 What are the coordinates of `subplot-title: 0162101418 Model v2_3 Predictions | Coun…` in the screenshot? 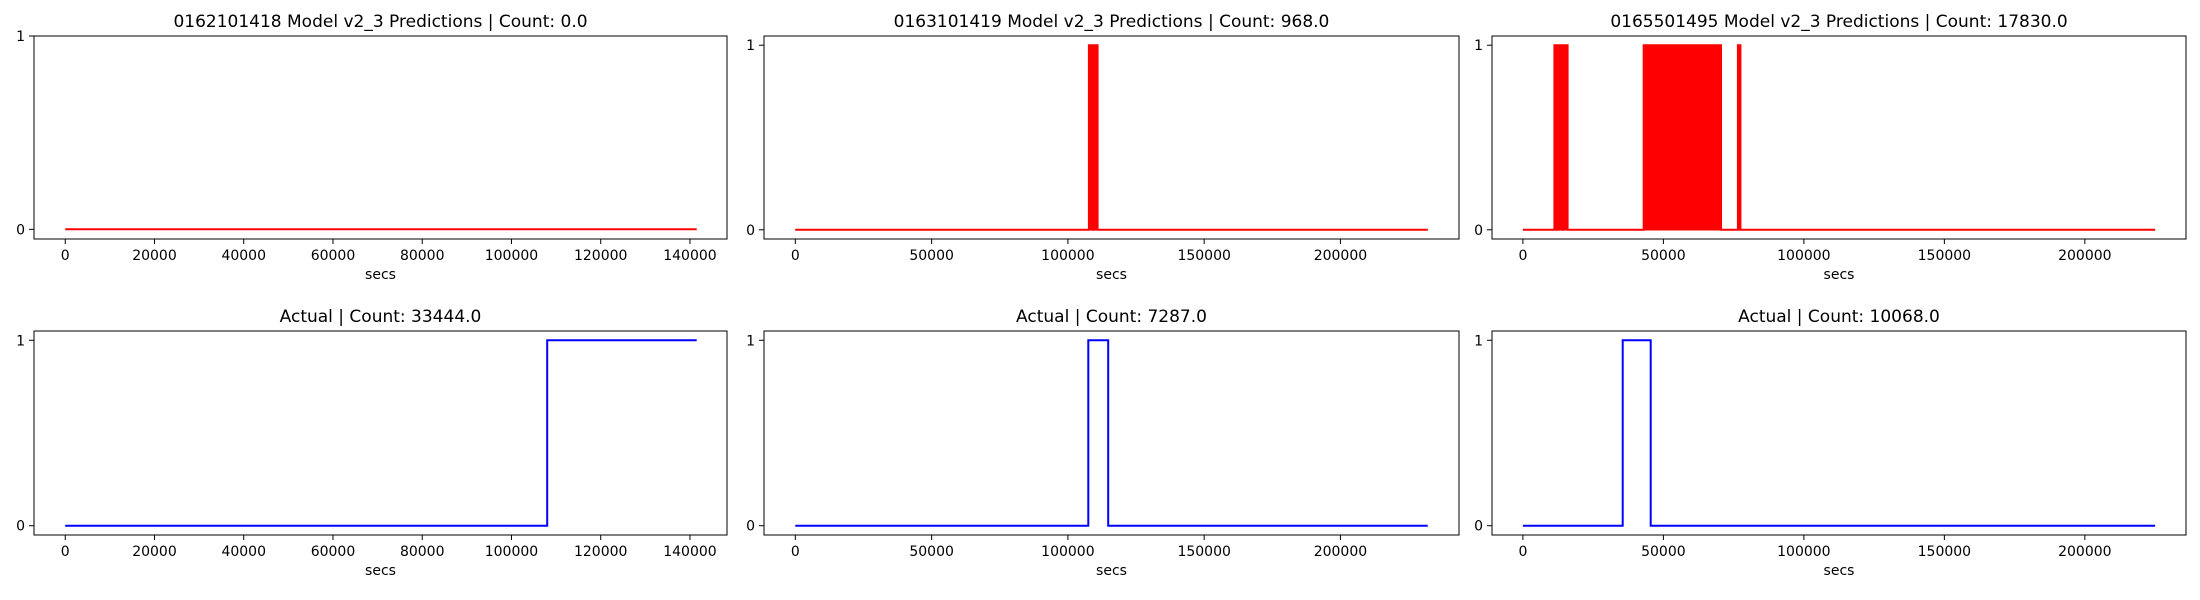 It's located at (380, 22).